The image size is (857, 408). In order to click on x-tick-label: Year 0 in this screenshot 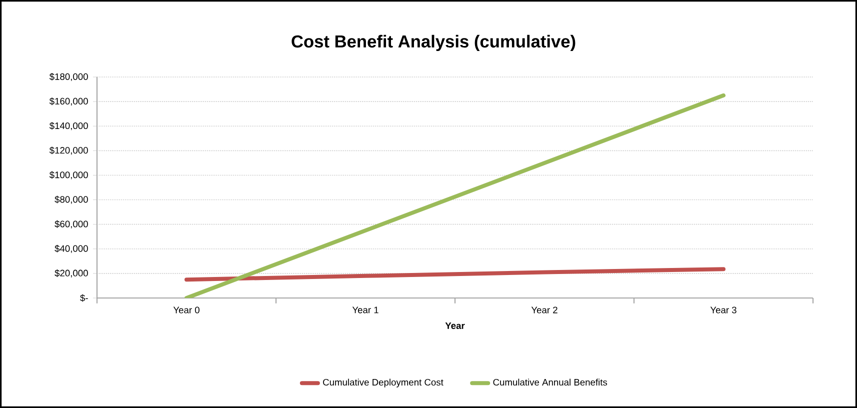, I will do `click(186, 310)`.